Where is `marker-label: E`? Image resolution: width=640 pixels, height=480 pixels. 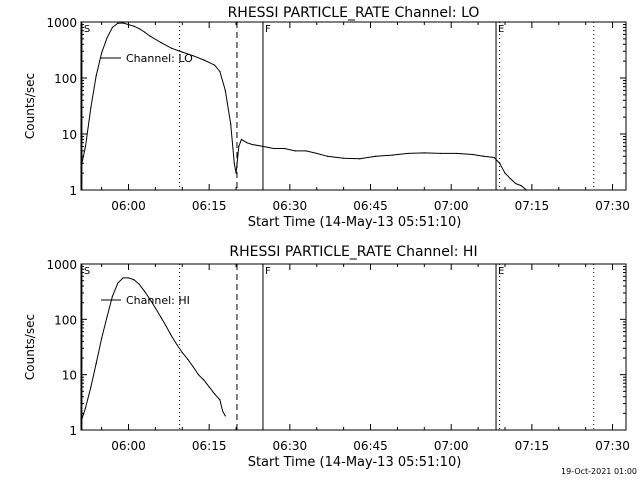
marker-label: E is located at coordinates (501, 29).